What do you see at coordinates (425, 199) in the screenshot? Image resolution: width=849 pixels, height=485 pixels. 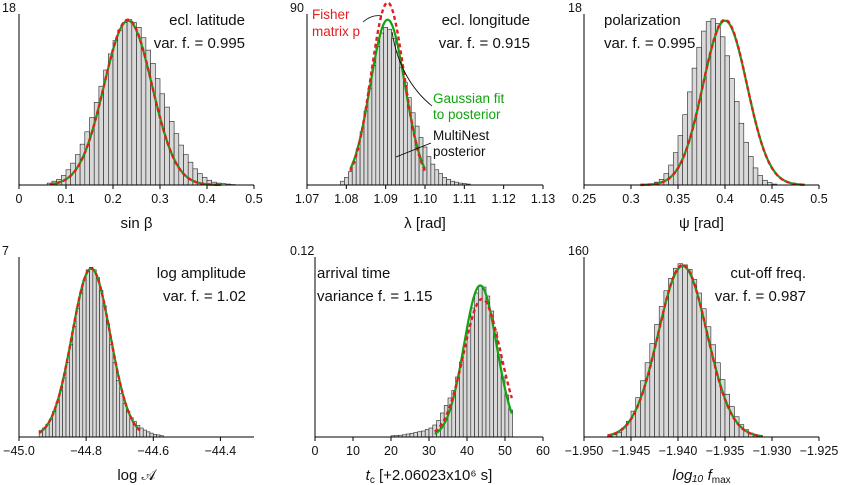 I see `x-tick-label: 1.10` at bounding box center [425, 199].